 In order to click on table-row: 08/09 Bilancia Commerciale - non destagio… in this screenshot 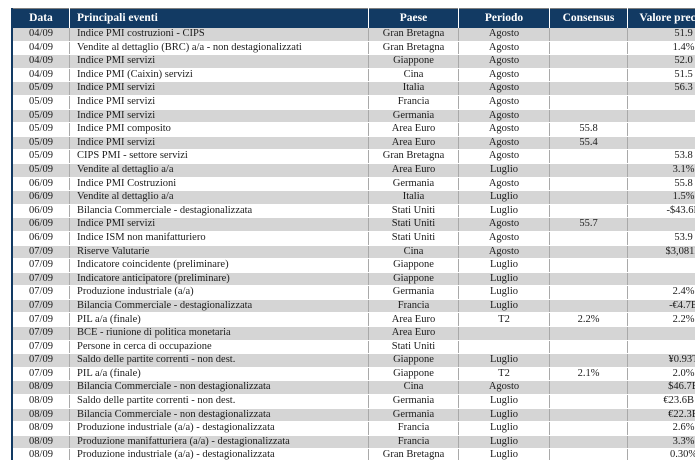, I will do `click(353, 388)`.